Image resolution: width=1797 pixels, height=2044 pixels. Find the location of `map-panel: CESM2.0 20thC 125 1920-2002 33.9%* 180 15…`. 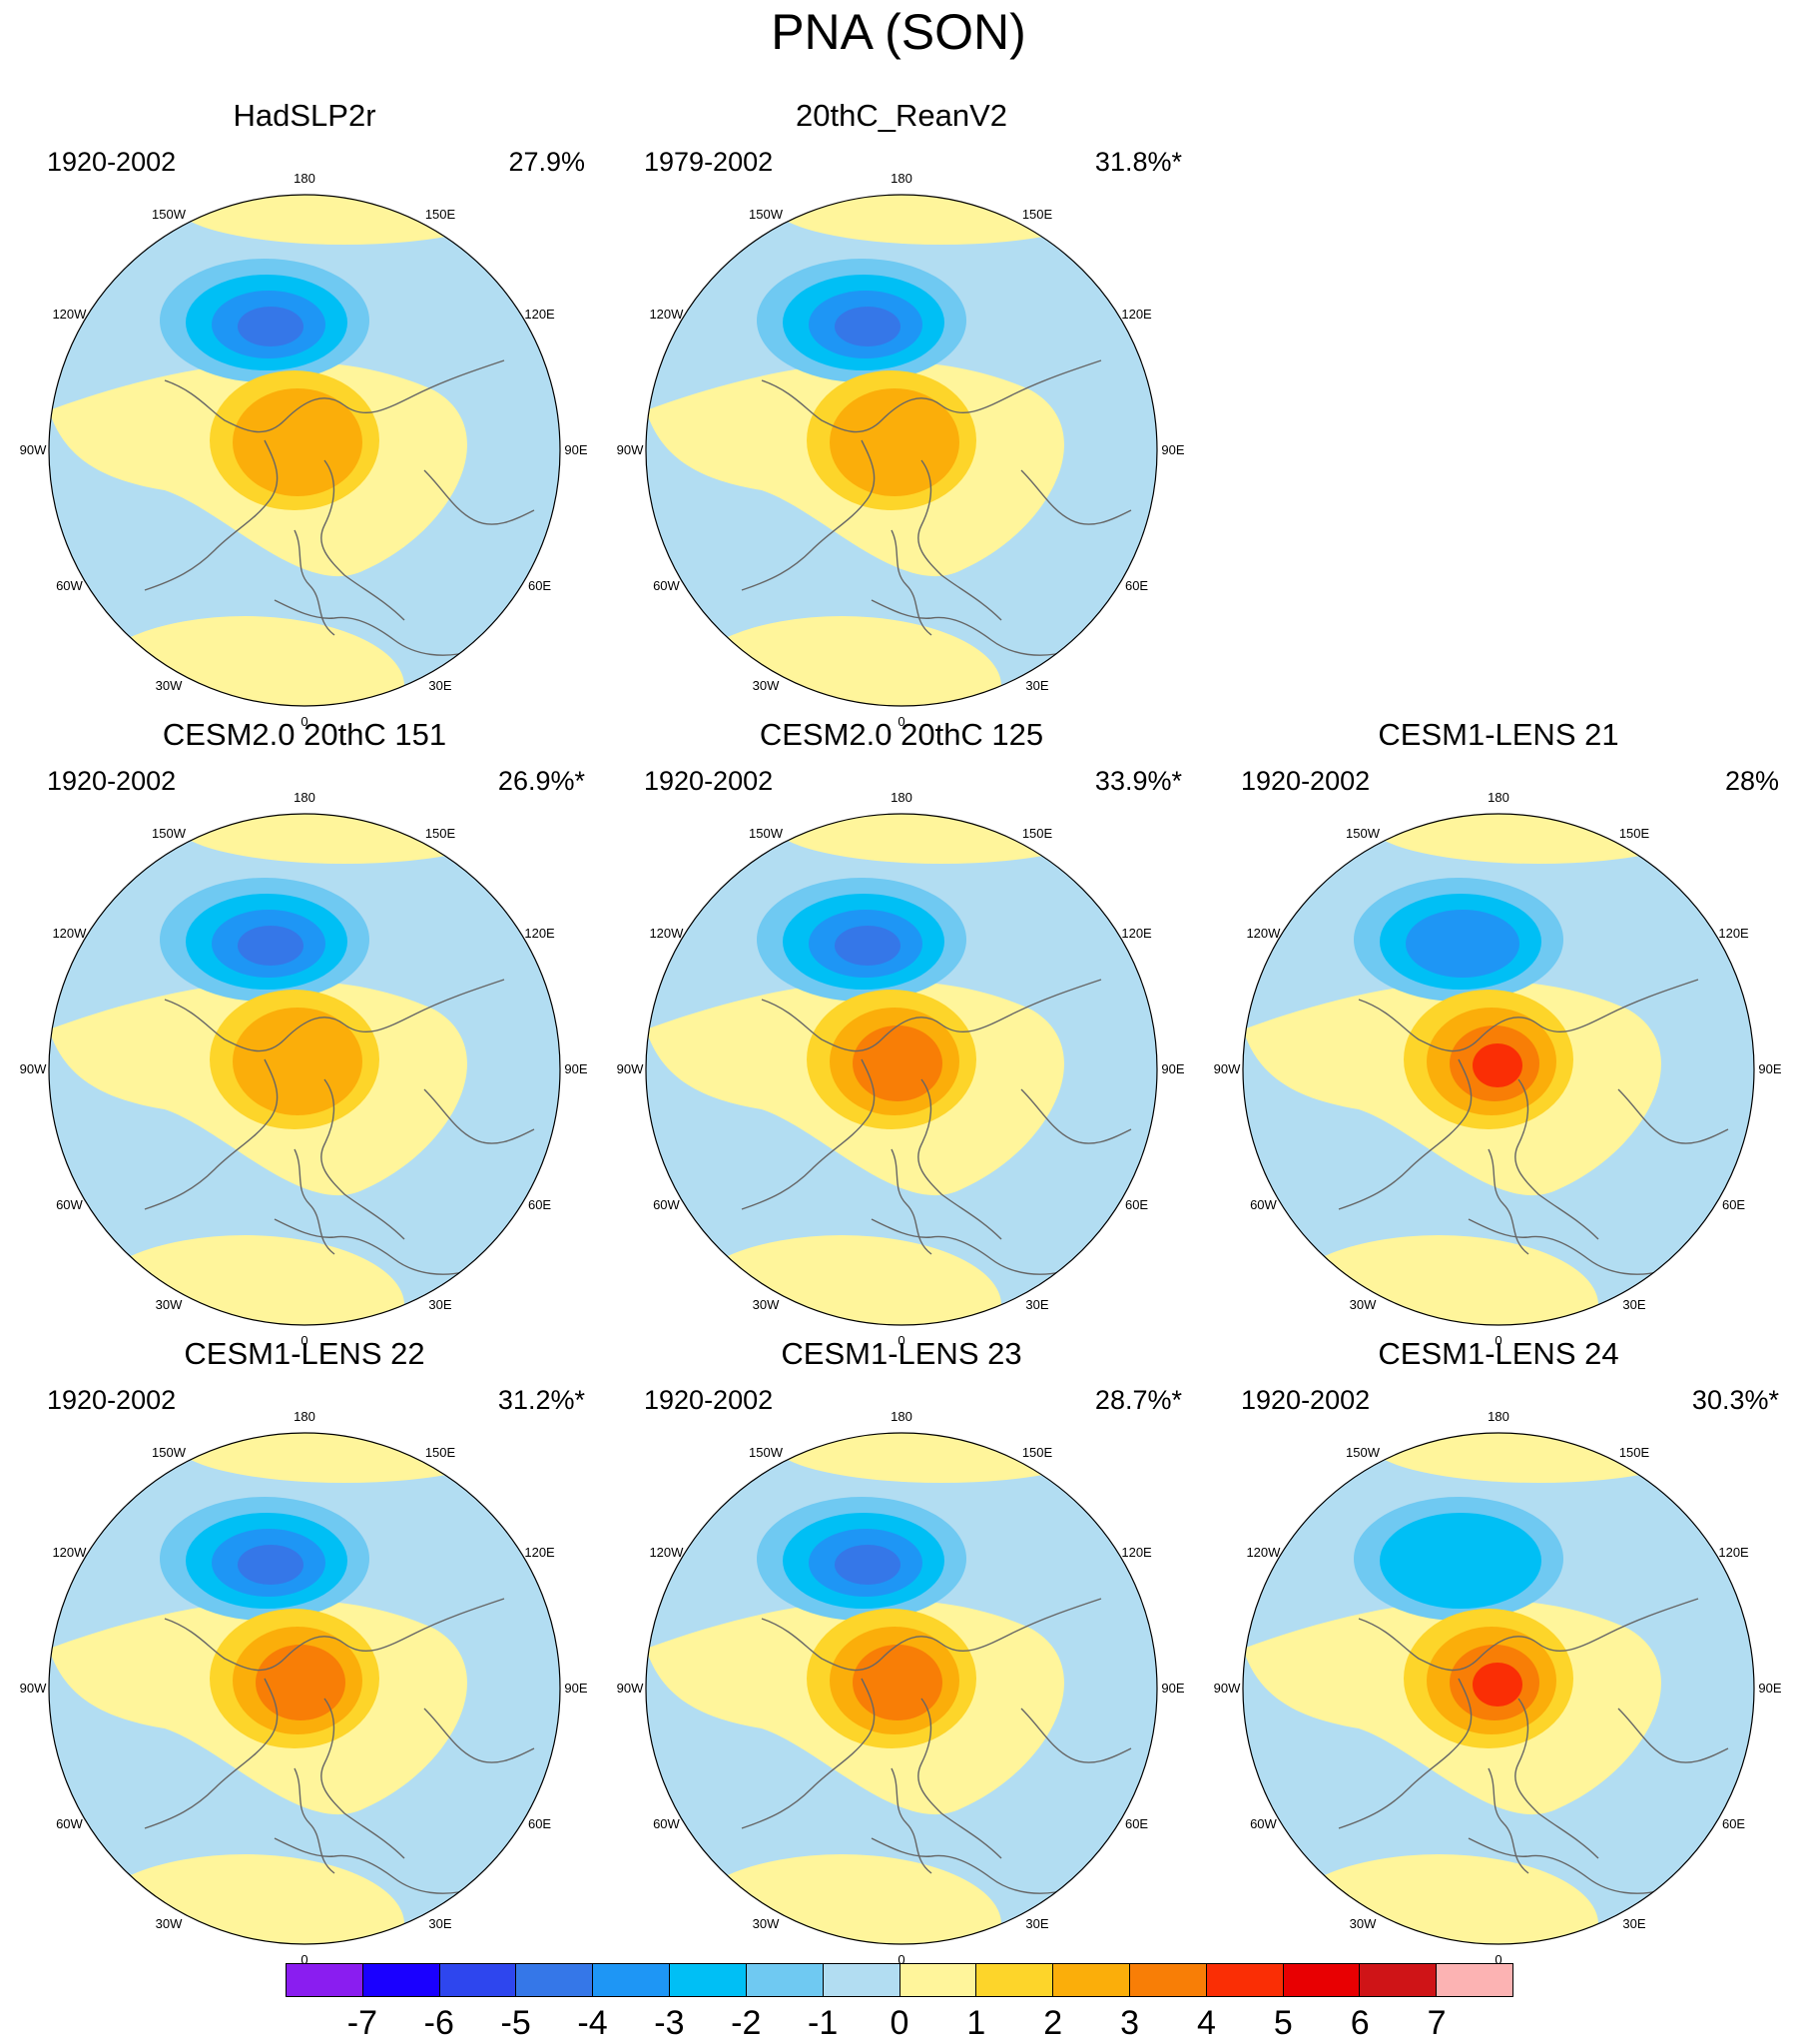

map-panel: CESM2.0 20thC 125 1920-2002 33.9%* 180 15… is located at coordinates (901, 1031).